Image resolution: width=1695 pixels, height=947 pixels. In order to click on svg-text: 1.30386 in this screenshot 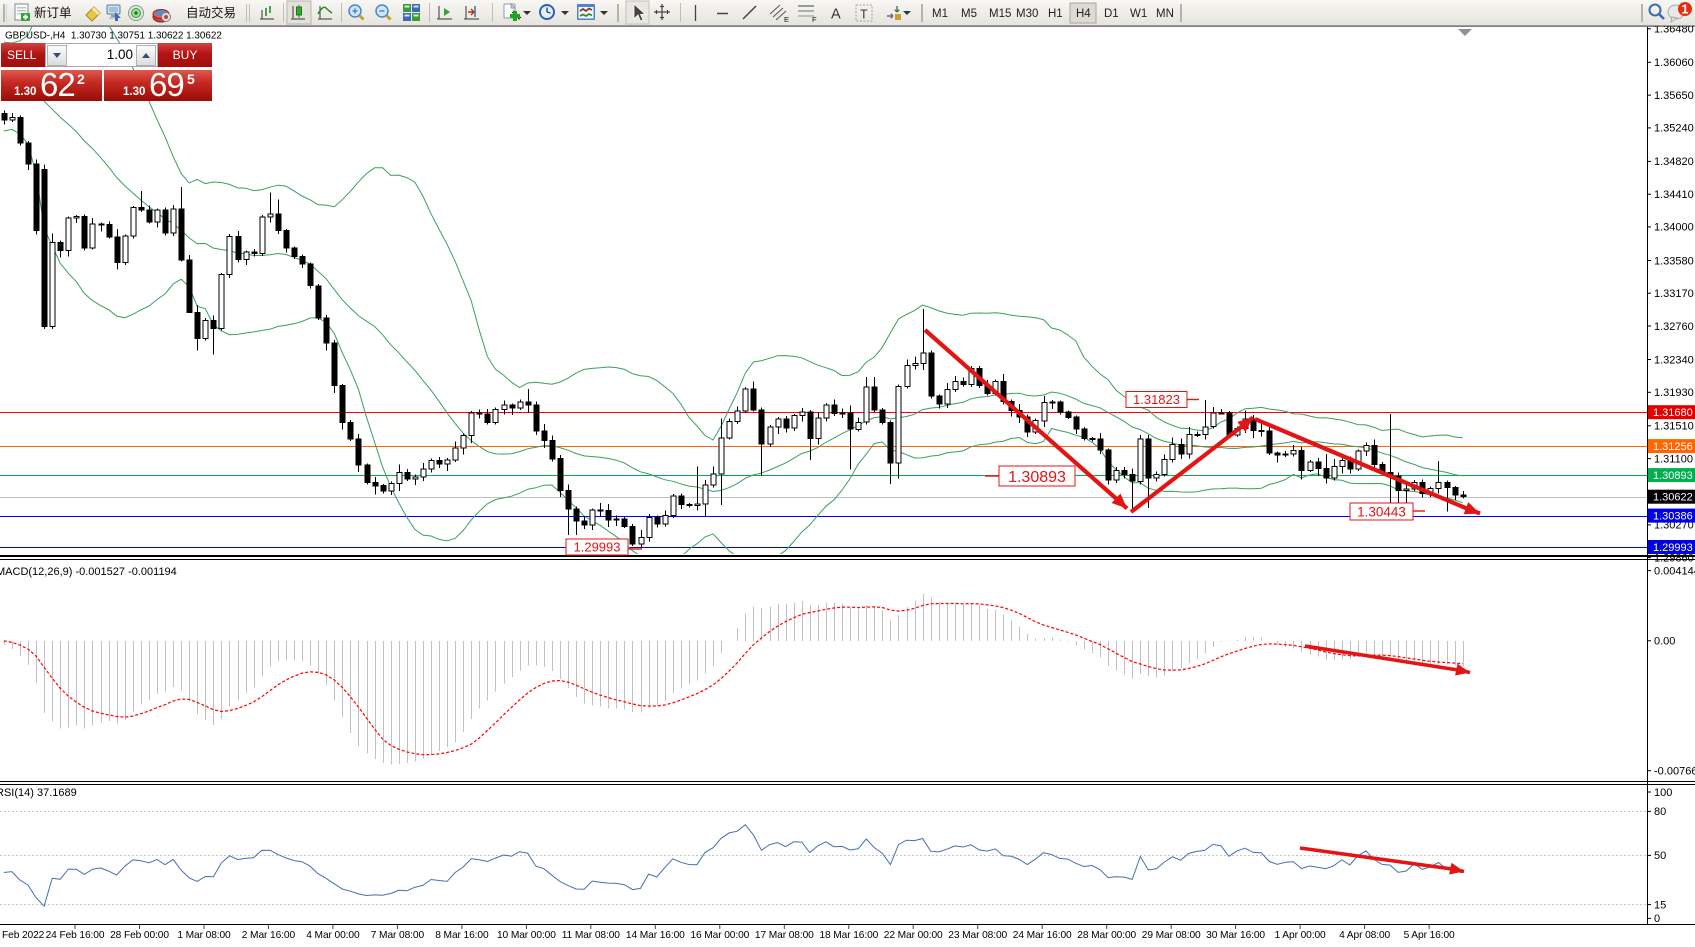, I will do `click(1673, 516)`.